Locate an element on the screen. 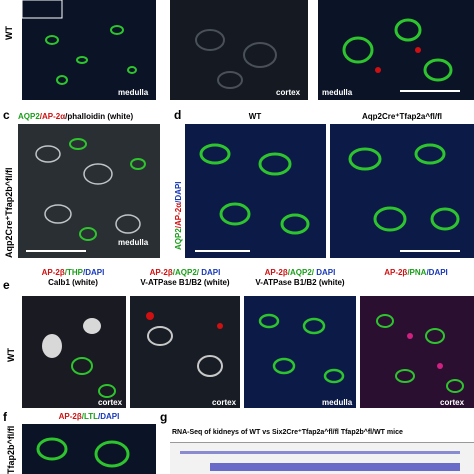  stain: /PNA is located at coordinates (417, 272).